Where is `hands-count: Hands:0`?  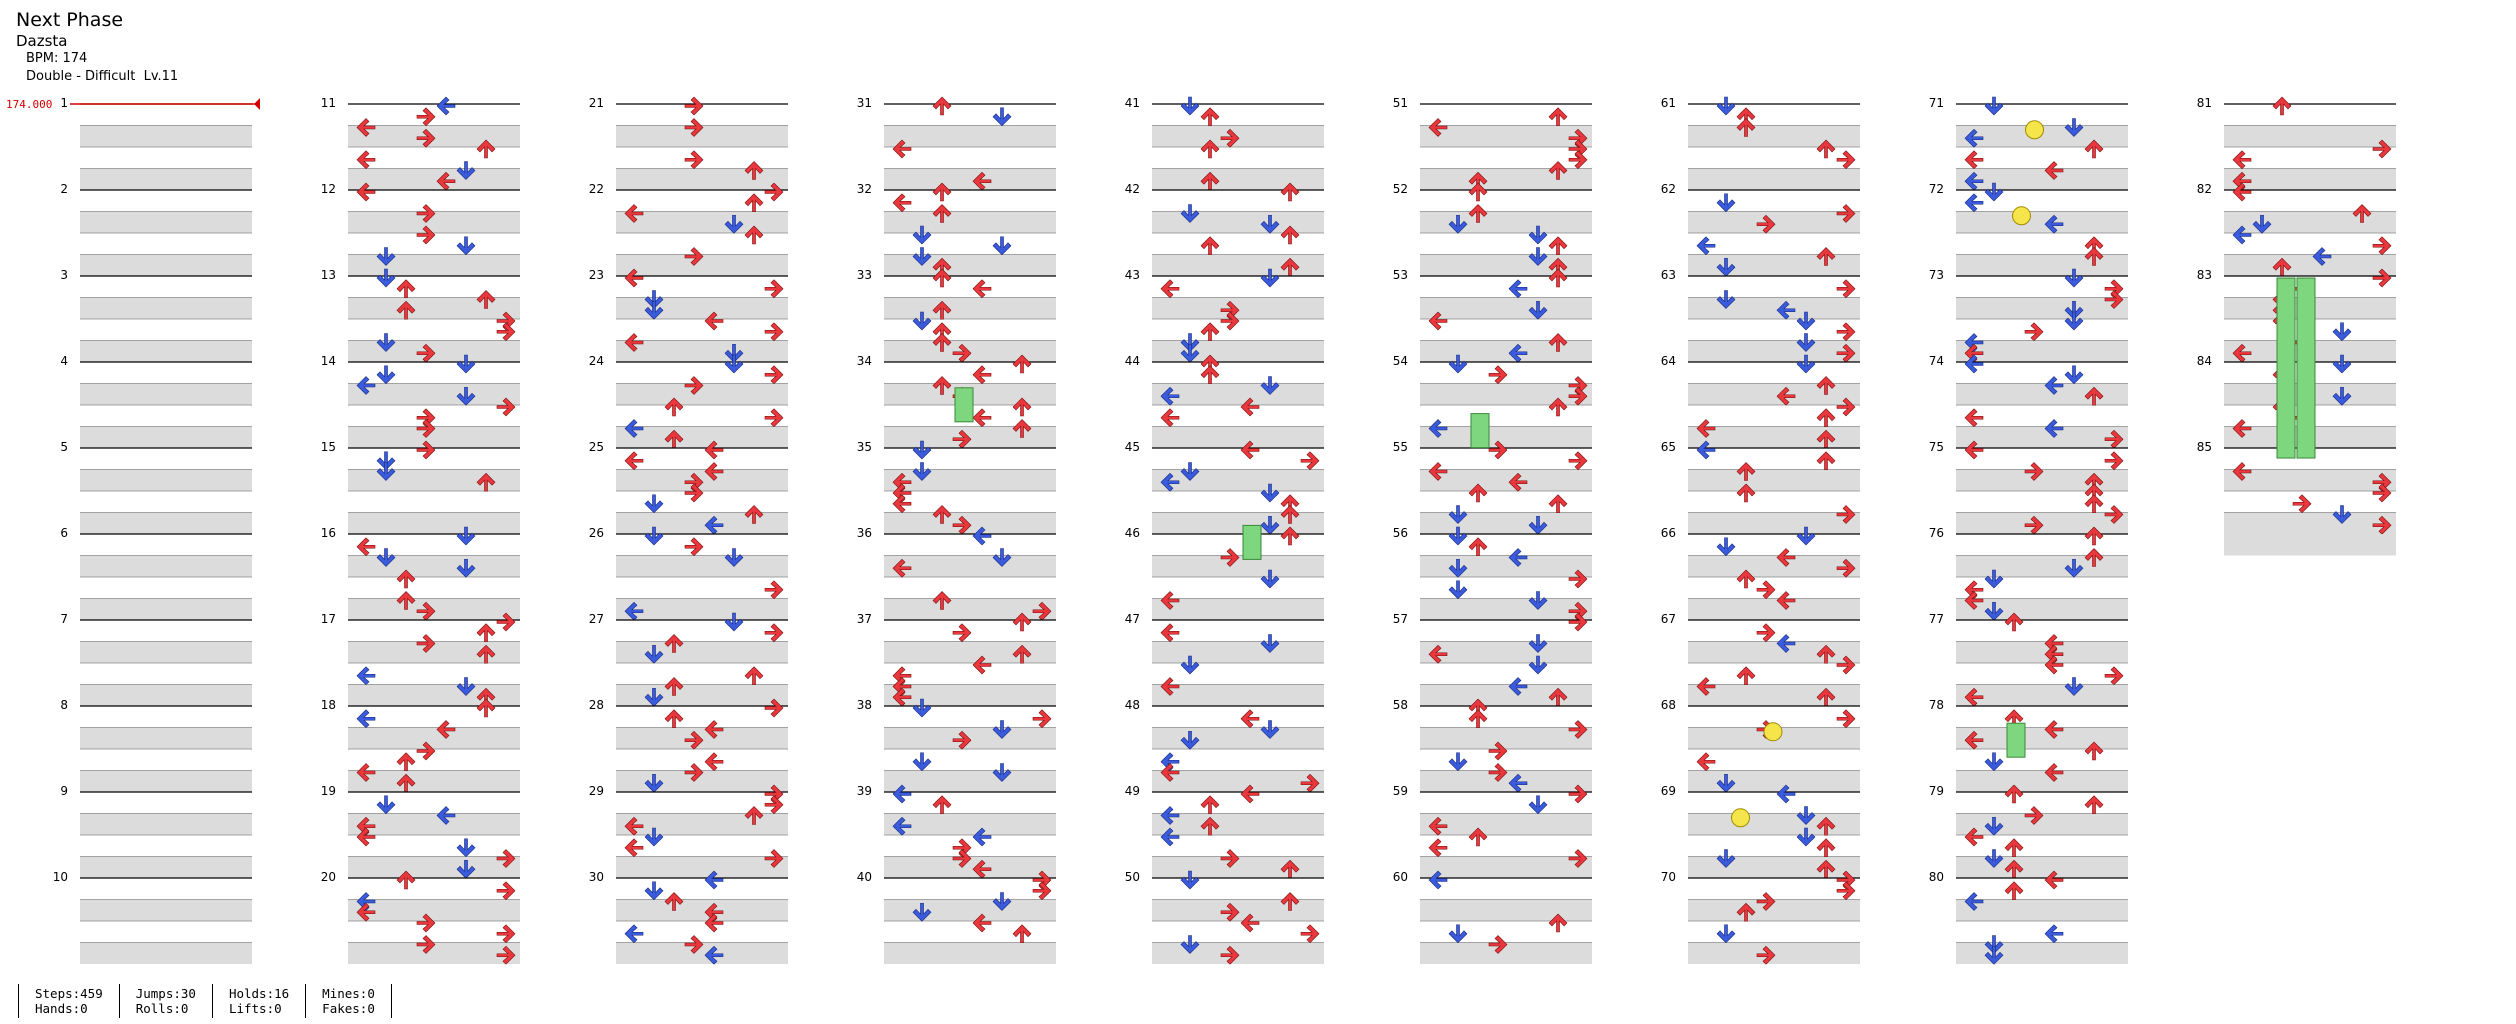 hands-count: Hands:0 is located at coordinates (61, 1008).